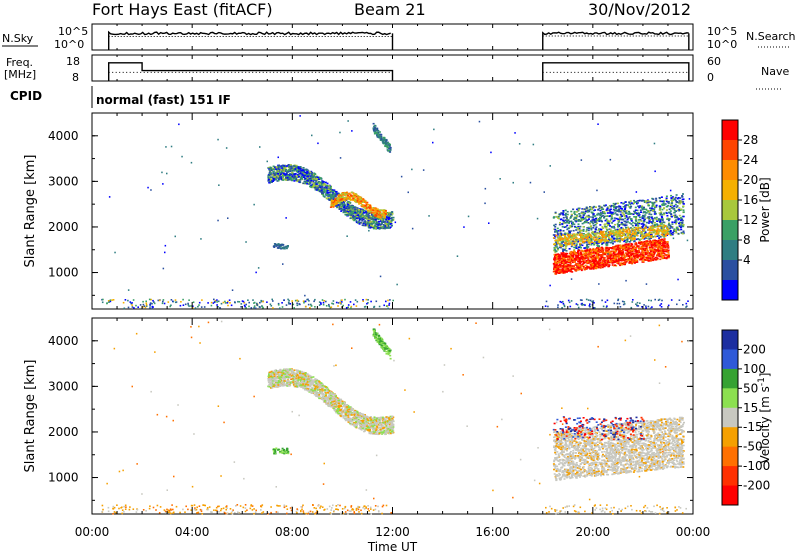 The width and height of the screenshot is (800, 554). What do you see at coordinates (249, 33) in the screenshot?
I see `nsky-line` at bounding box center [249, 33].